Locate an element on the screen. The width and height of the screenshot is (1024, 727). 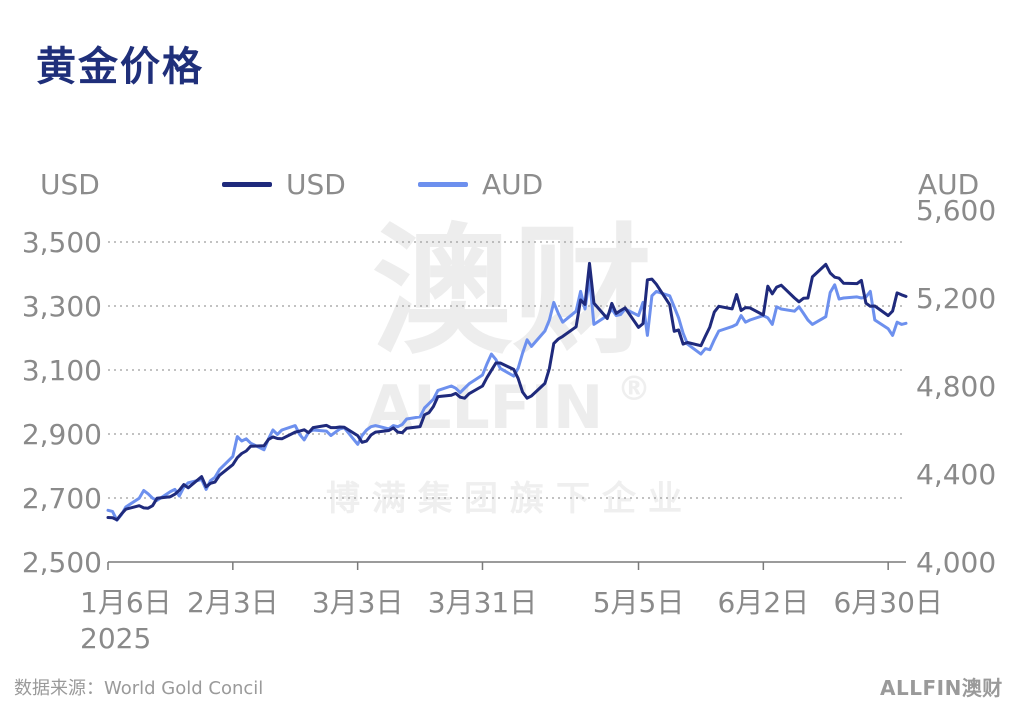
legend-label-usd: USD is located at coordinates (316, 184).